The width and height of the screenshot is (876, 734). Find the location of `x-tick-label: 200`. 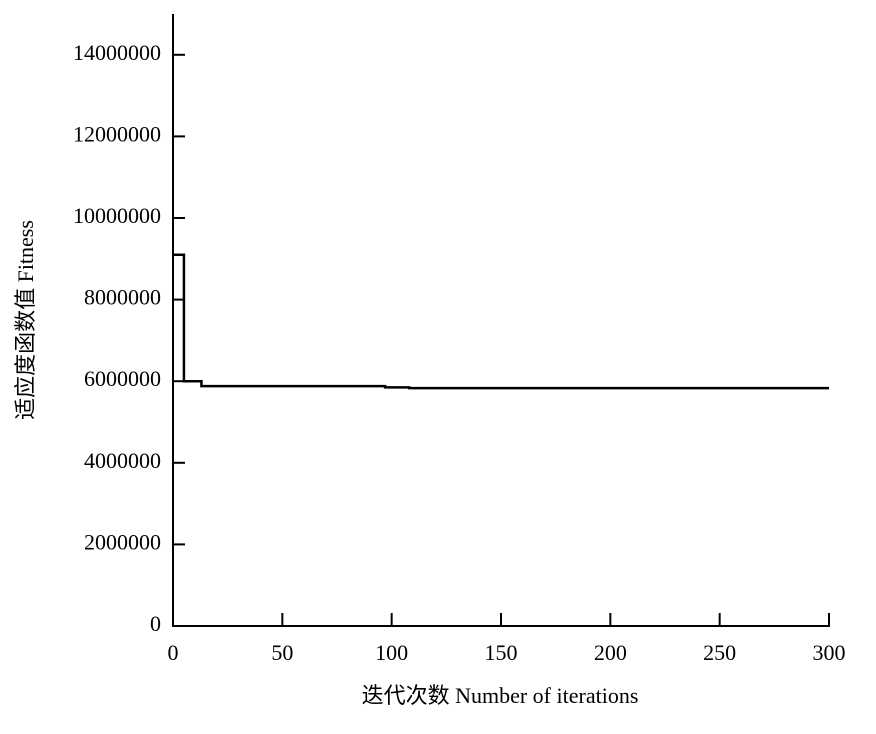

x-tick-label: 200 is located at coordinates (610, 652).